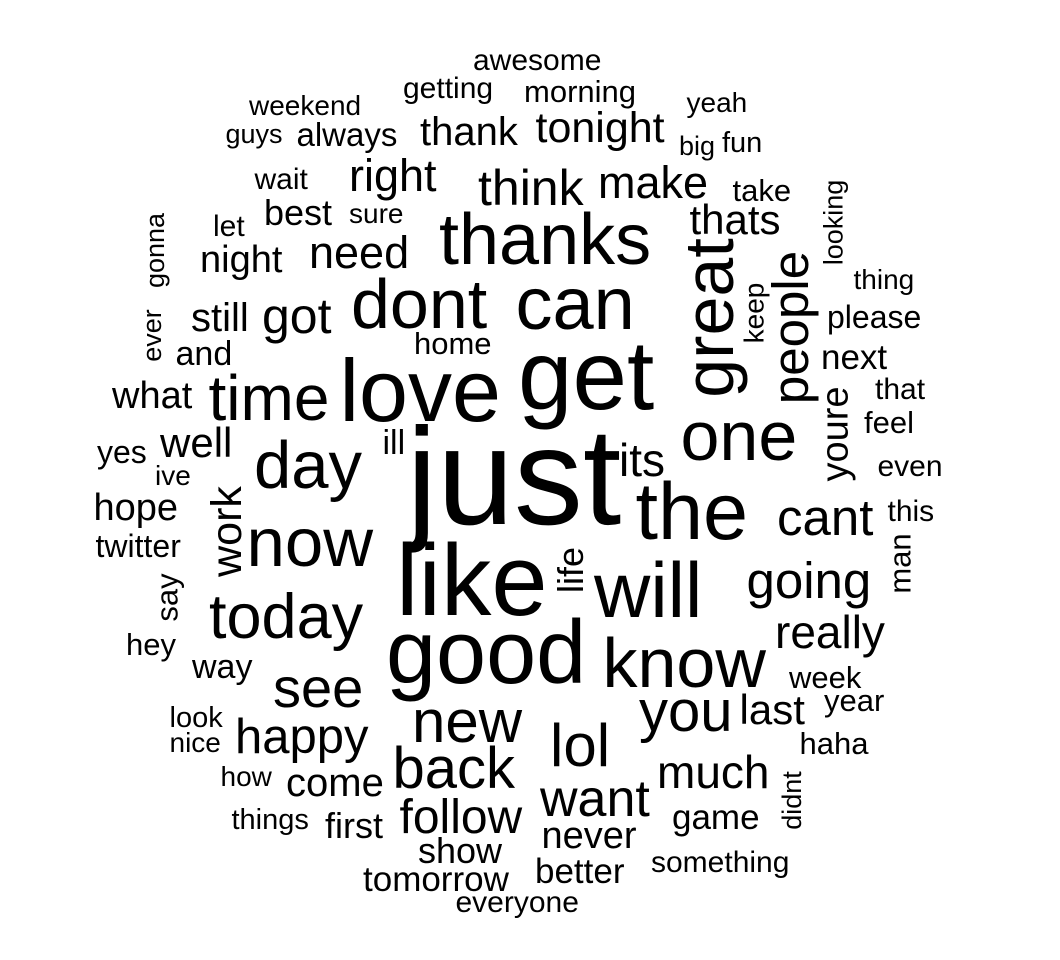 The image size is (1060, 960). Describe the element at coordinates (545, 240) in the screenshot. I see `word-thanks: thanks` at that location.